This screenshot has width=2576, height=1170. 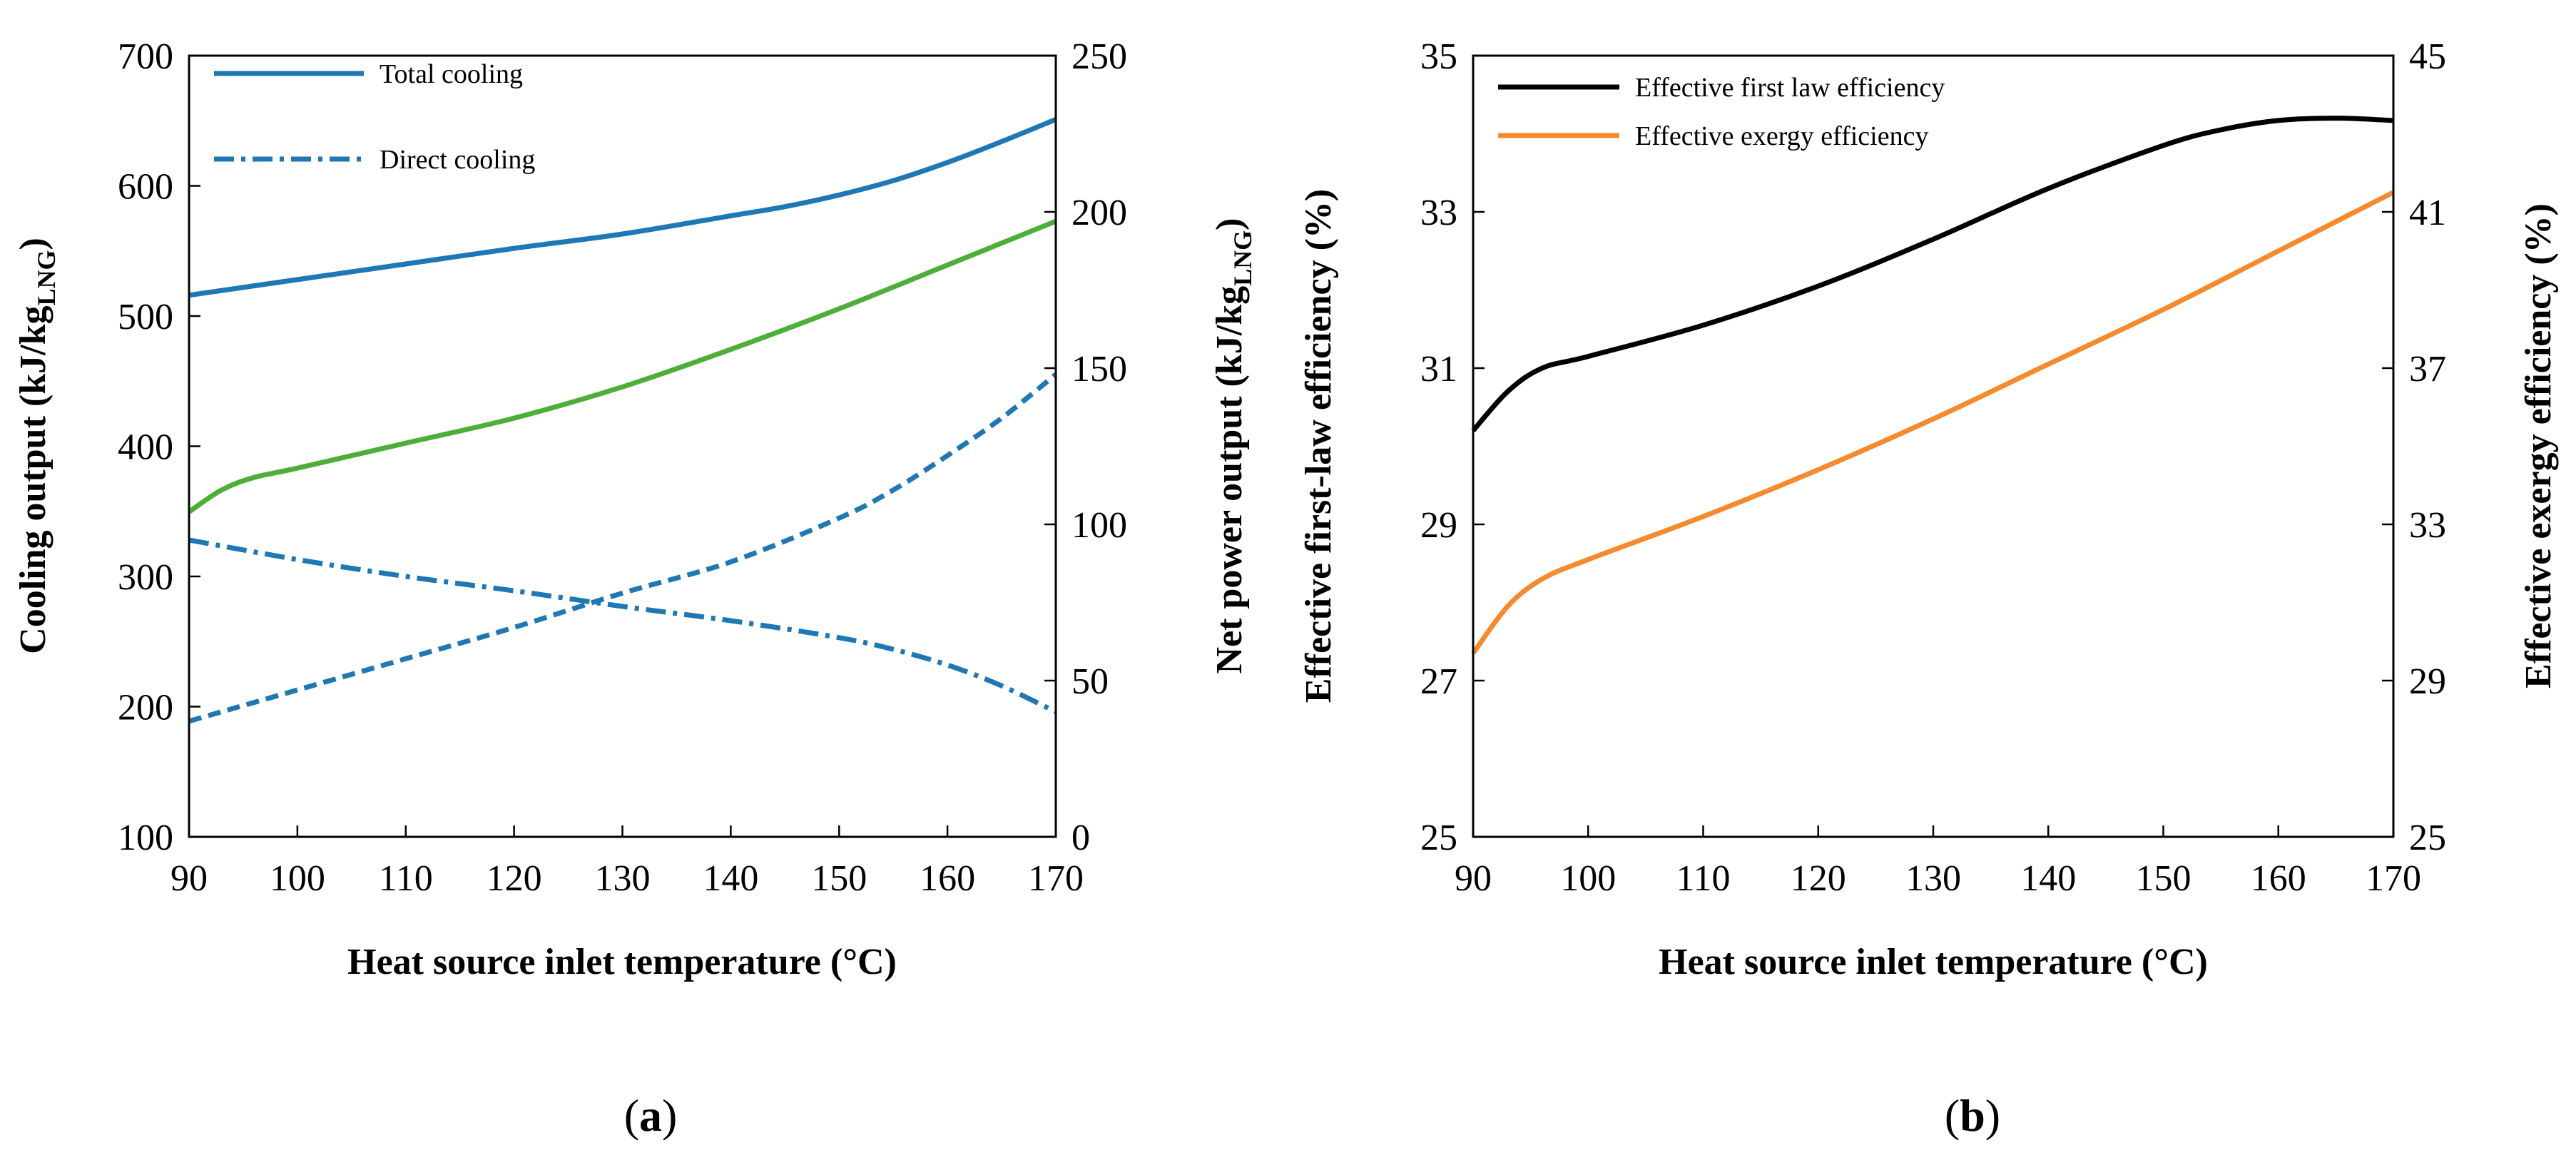 What do you see at coordinates (622, 207) in the screenshot?
I see `chart-a-series-line-total-cooling` at bounding box center [622, 207].